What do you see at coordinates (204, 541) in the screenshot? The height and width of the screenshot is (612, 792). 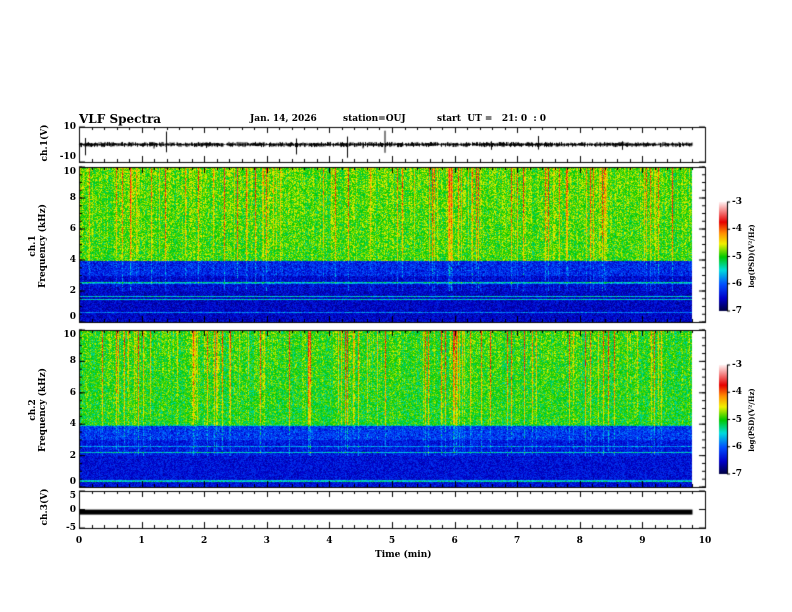 I see `x-tick-label: 2` at bounding box center [204, 541].